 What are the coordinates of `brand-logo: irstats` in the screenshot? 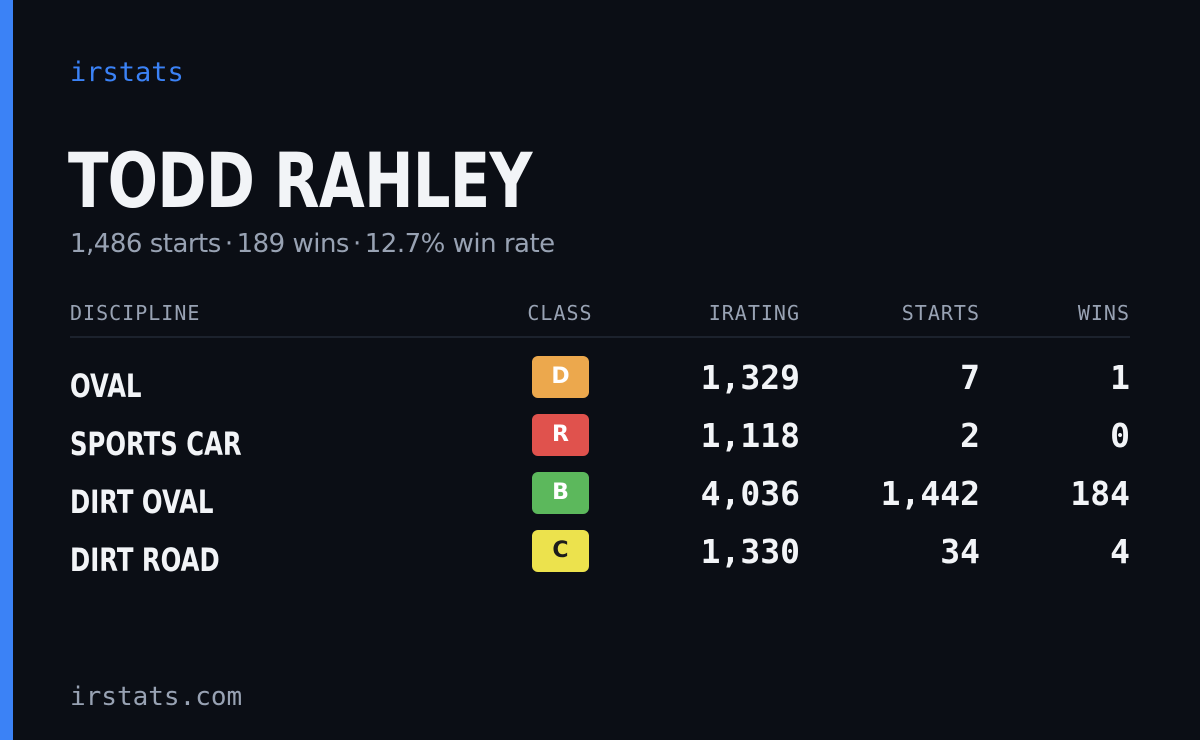 It's located at (127, 72).